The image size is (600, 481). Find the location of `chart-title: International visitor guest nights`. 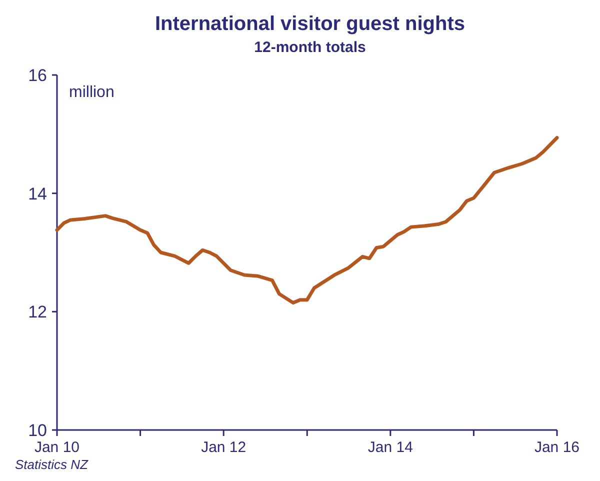

chart-title: International visitor guest nights is located at coordinates (310, 24).